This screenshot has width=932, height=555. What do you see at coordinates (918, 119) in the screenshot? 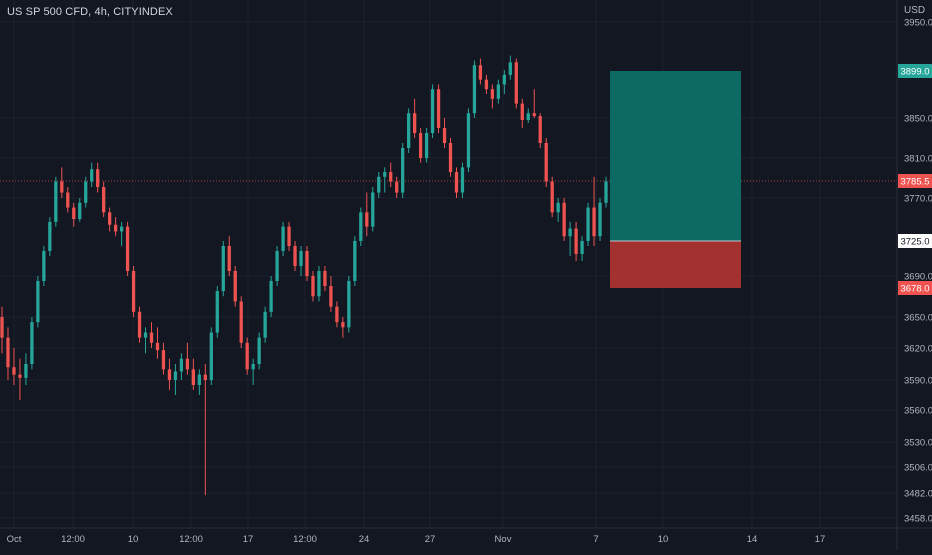
I see `y-tick-label: 3850.0` at bounding box center [918, 119].